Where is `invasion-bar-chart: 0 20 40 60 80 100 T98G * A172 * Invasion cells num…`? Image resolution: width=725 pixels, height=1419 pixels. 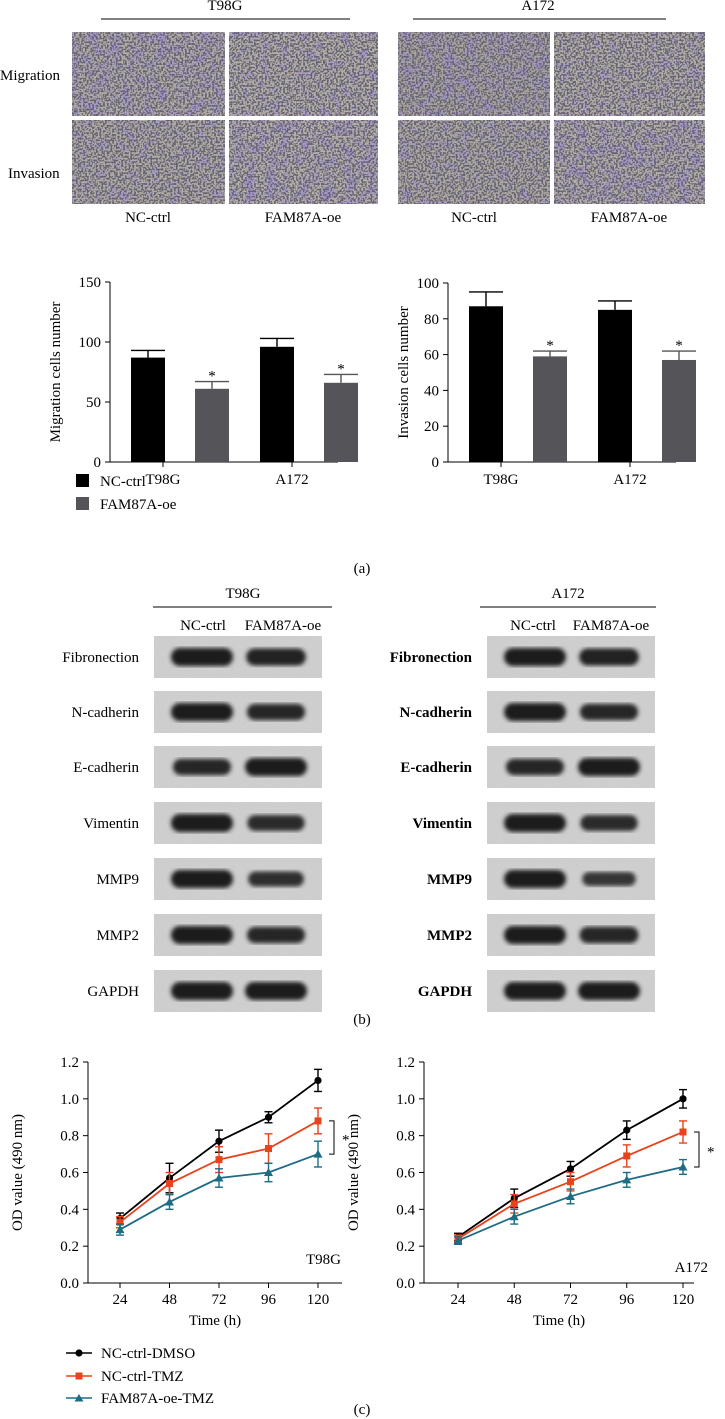 invasion-bar-chart: 0 20 40 60 80 100 T98G * A172 * Invasion cells num… is located at coordinates (546, 382).